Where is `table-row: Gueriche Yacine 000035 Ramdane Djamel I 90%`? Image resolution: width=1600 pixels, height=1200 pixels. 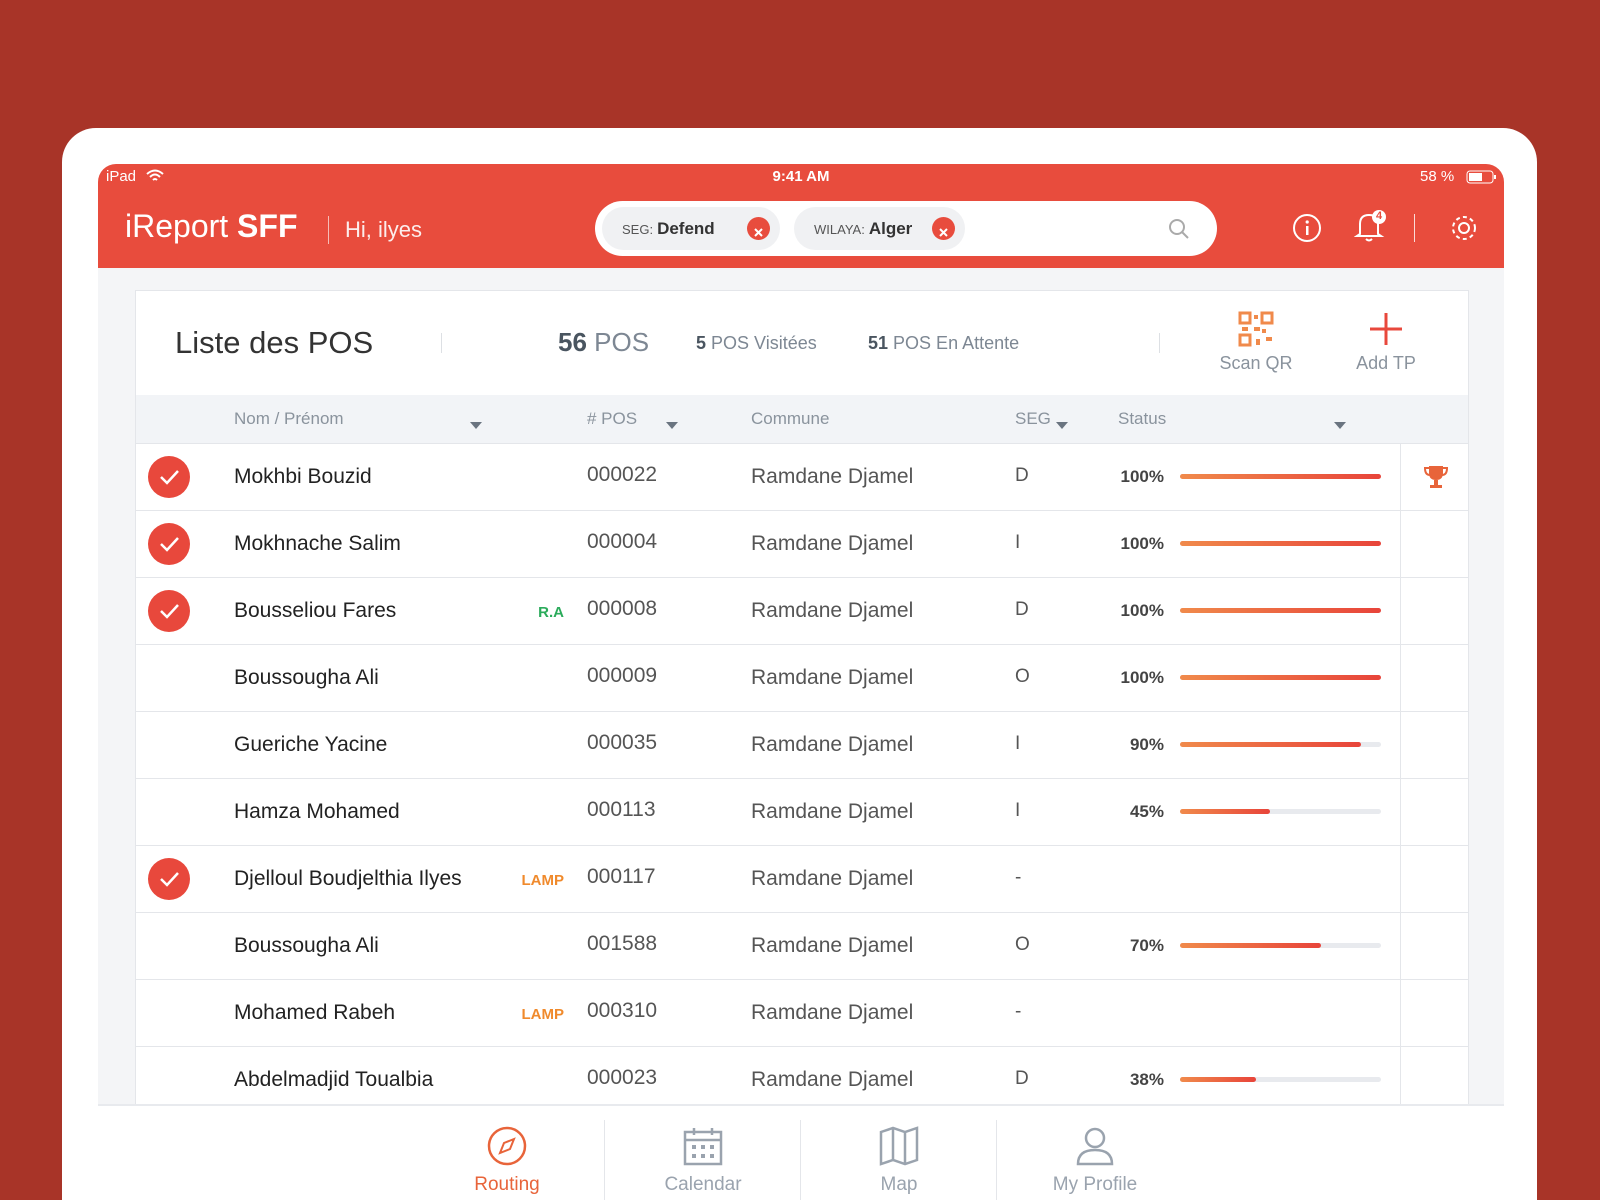 table-row: Gueriche Yacine 000035 Ramdane Djamel I 90% is located at coordinates (802, 745).